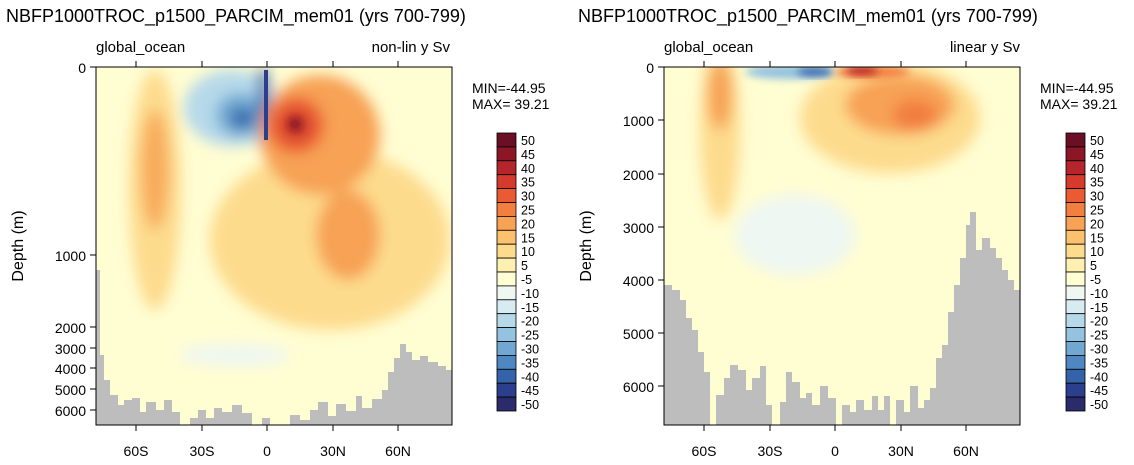  Describe the element at coordinates (1099, 363) in the screenshot. I see `colorbar-label: -35` at that location.